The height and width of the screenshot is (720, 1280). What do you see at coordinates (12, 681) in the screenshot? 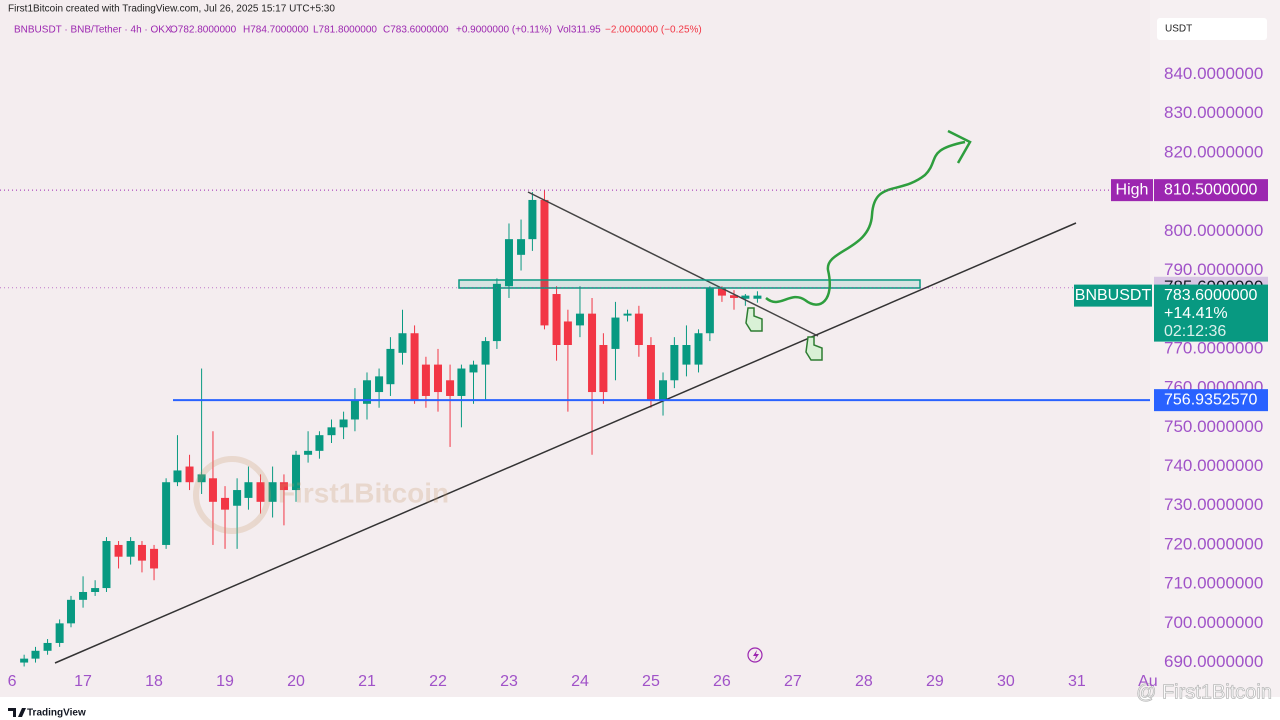
I see `x-tick-label: 6` at bounding box center [12, 681].